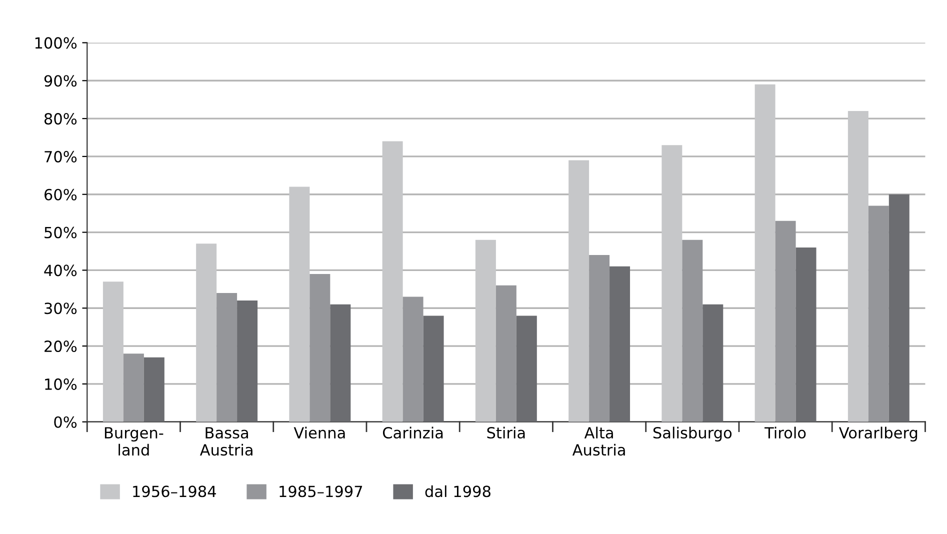 The width and height of the screenshot is (947, 534). I want to click on x-tick-label: Alta Austria, so click(598, 441).